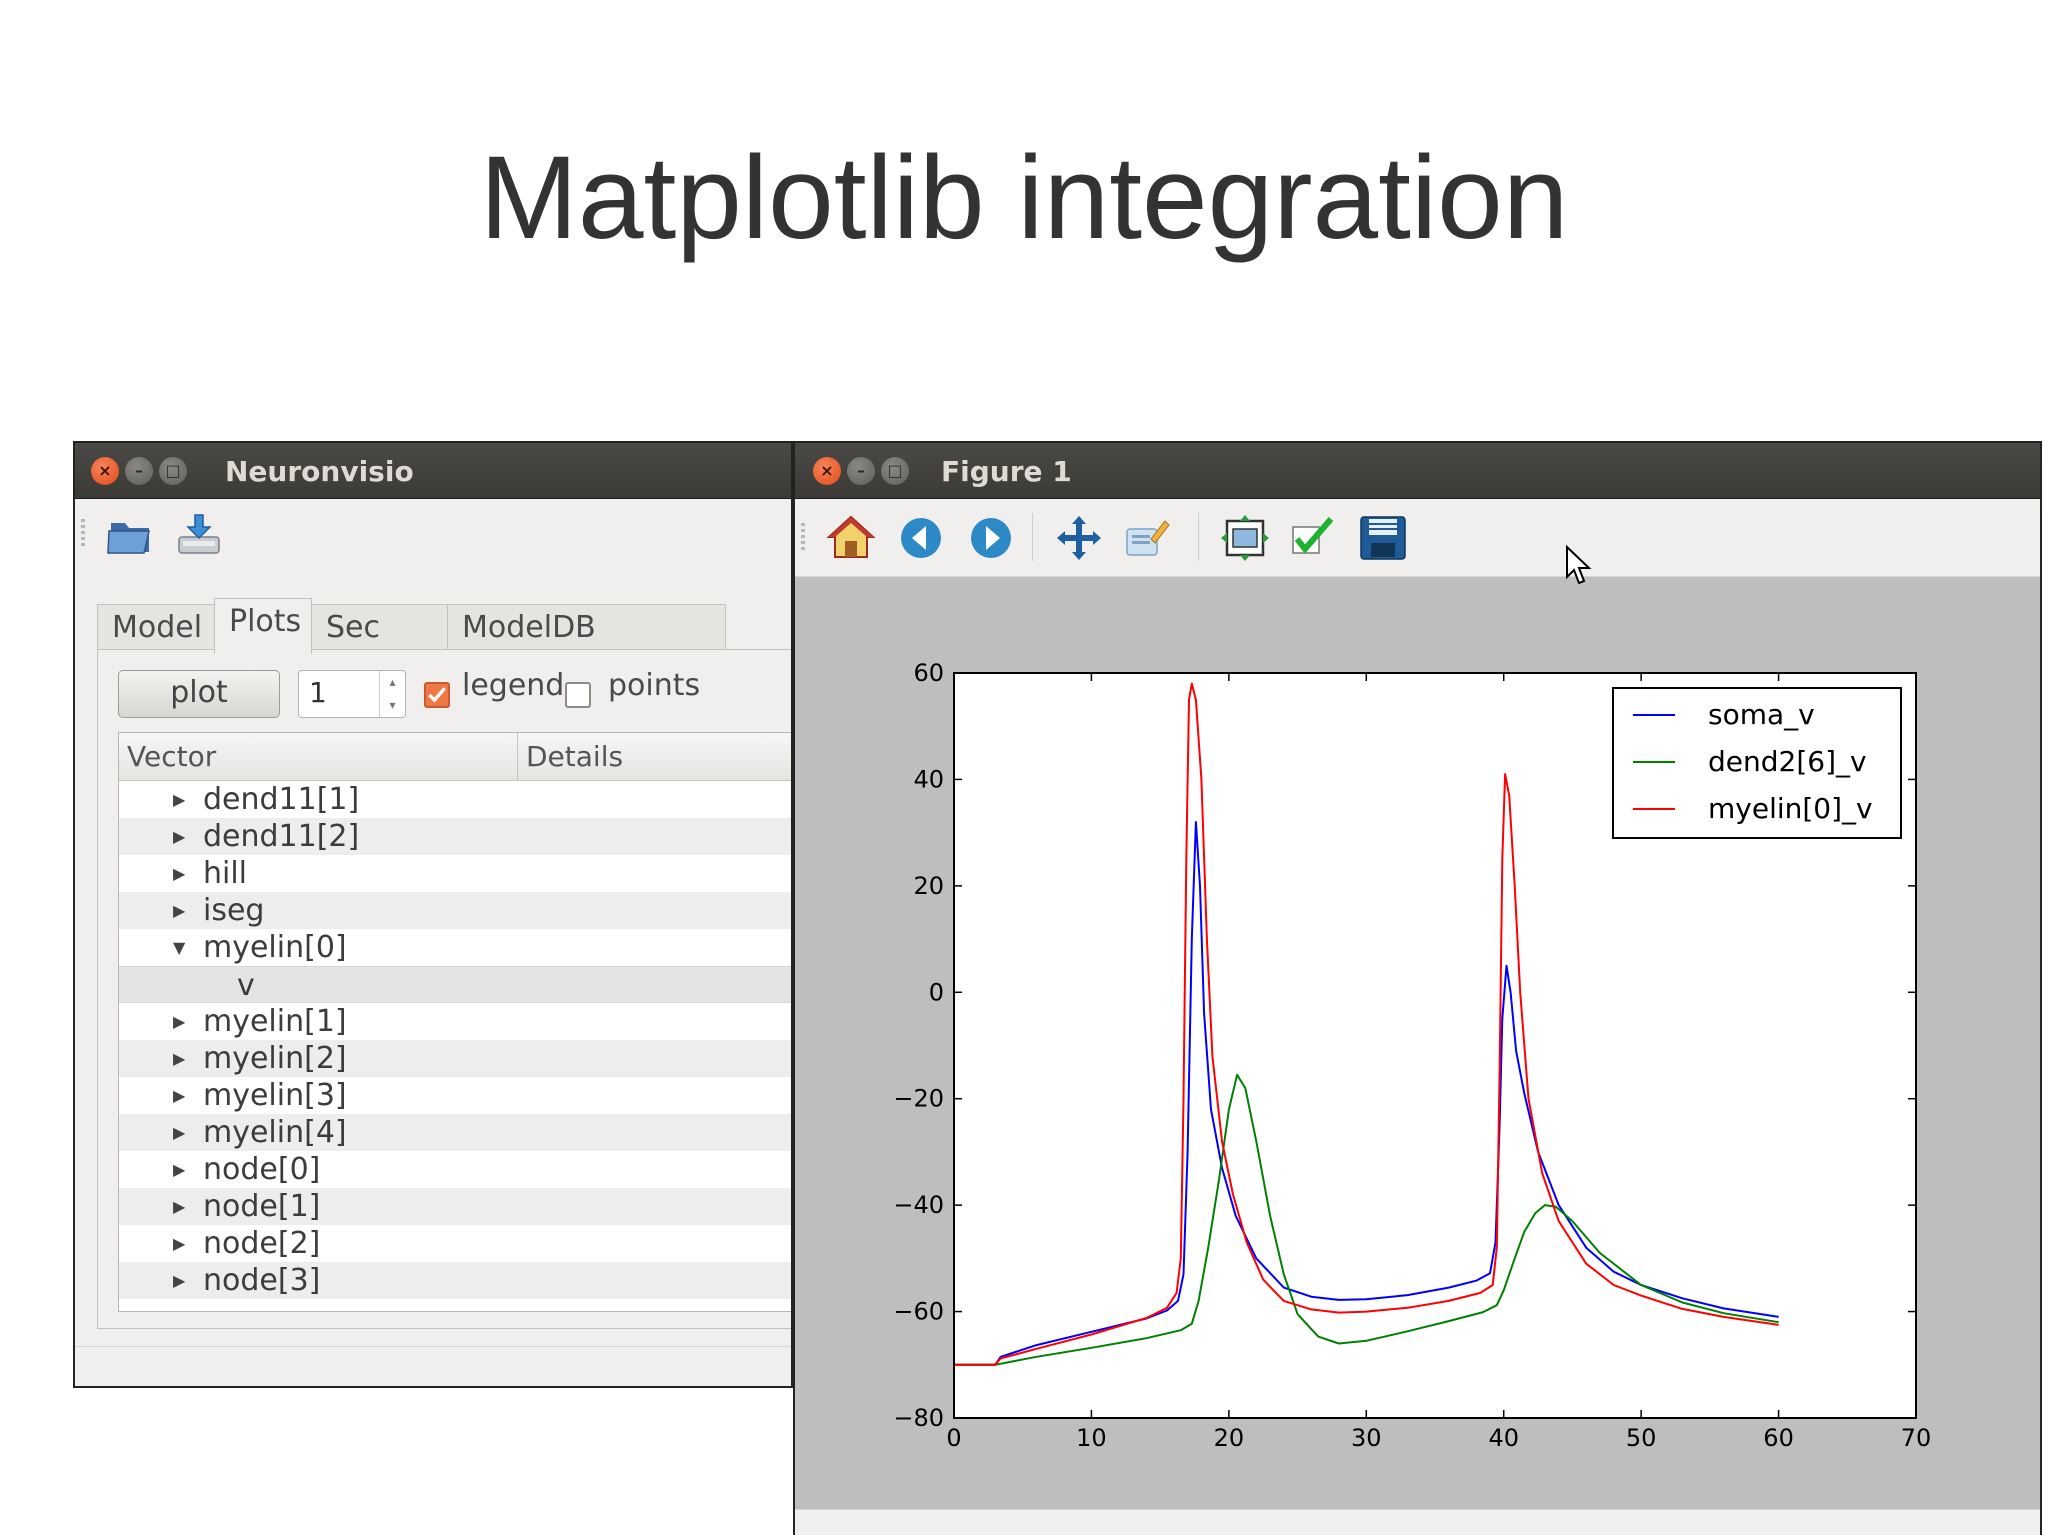 The width and height of the screenshot is (2048, 1535). What do you see at coordinates (578, 695) in the screenshot?
I see `points-checkbox` at bounding box center [578, 695].